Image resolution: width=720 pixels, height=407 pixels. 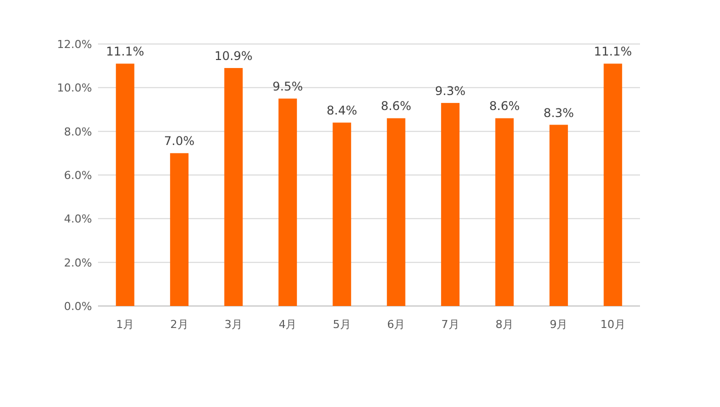 I want to click on x-tick-label: 3月, so click(x=233, y=324).